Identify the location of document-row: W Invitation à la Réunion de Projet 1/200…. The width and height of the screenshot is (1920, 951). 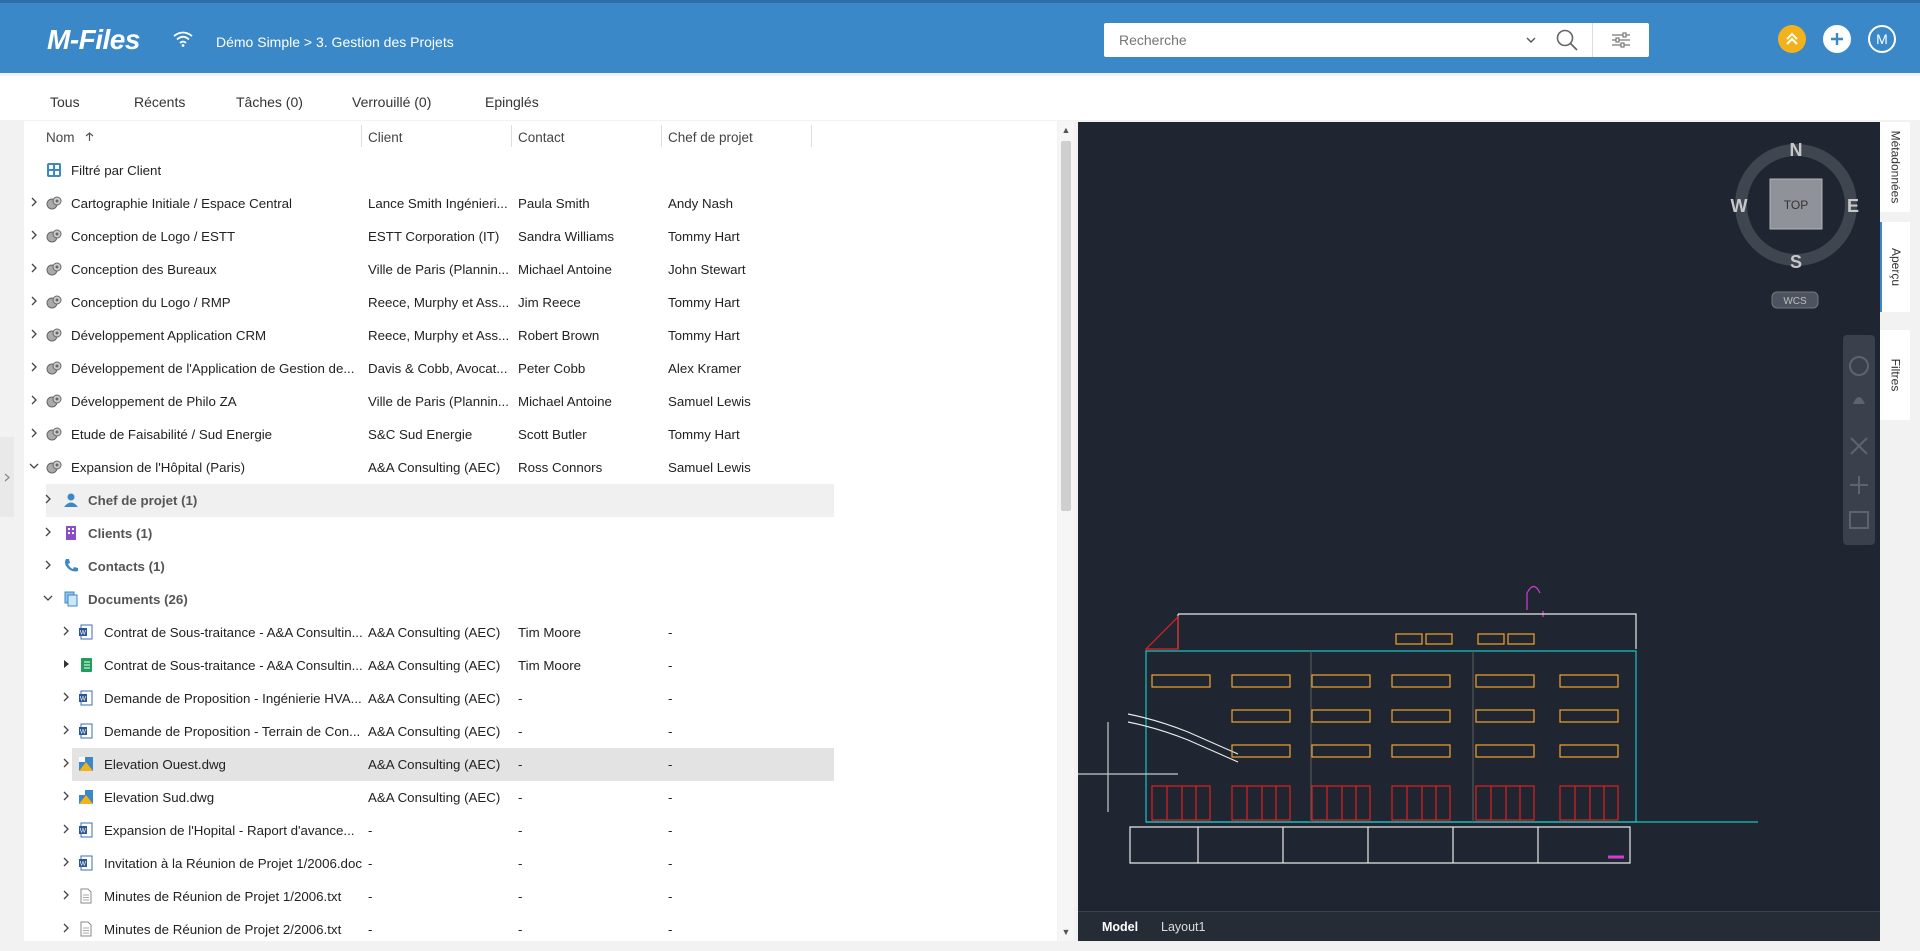
(429, 863).